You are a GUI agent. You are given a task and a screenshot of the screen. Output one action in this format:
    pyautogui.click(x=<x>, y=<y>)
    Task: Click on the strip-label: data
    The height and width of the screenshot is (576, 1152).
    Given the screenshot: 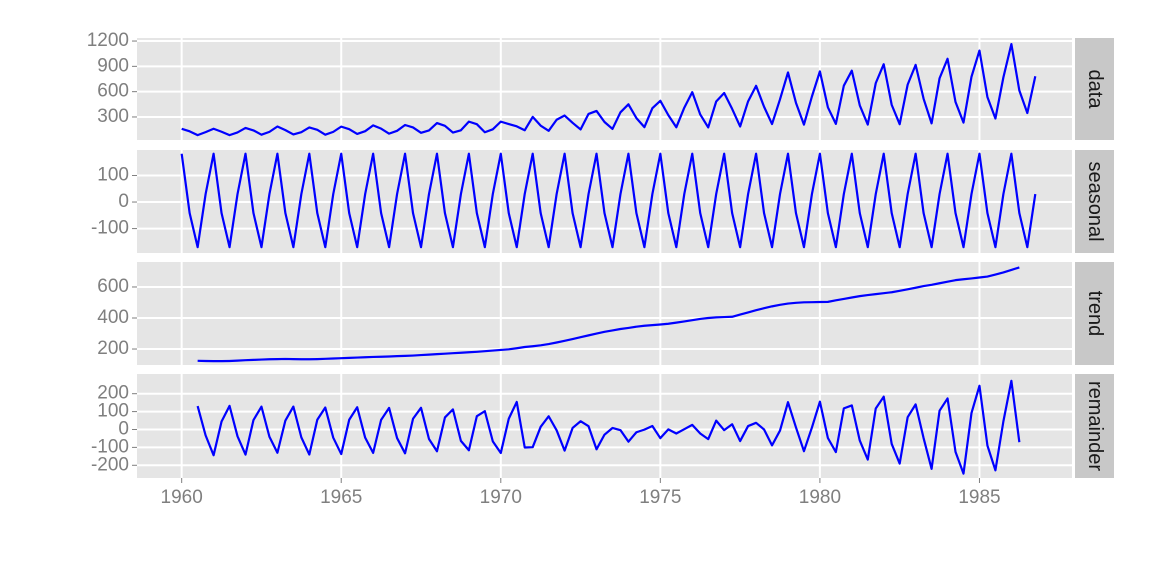 What is the action you would take?
    pyautogui.click(x=1095, y=90)
    